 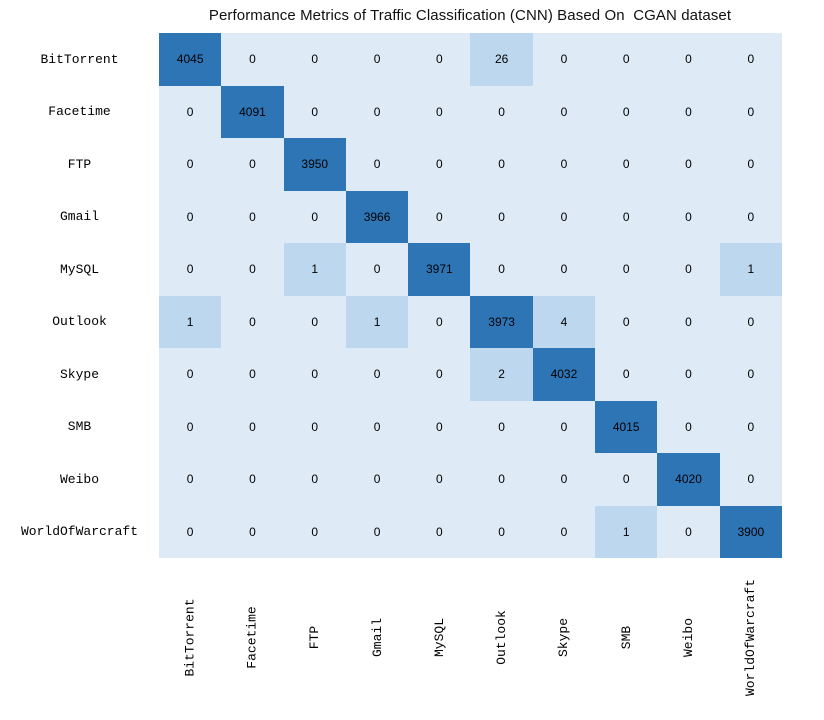 I want to click on col-label: SMB, so click(x=626, y=637).